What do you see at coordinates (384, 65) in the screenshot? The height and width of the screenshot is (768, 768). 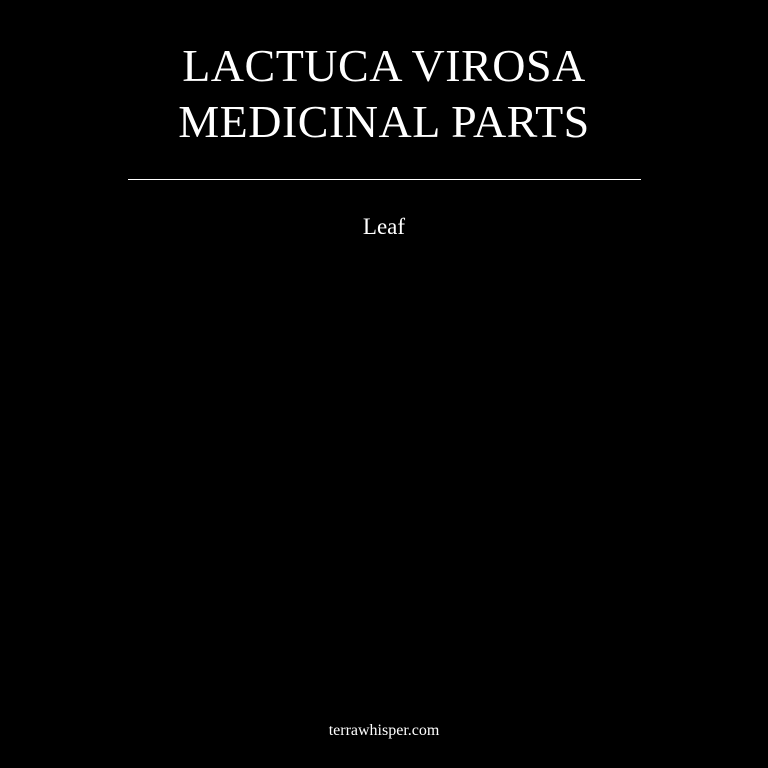 I see `title-line-1: LACTUCA VIROSA` at bounding box center [384, 65].